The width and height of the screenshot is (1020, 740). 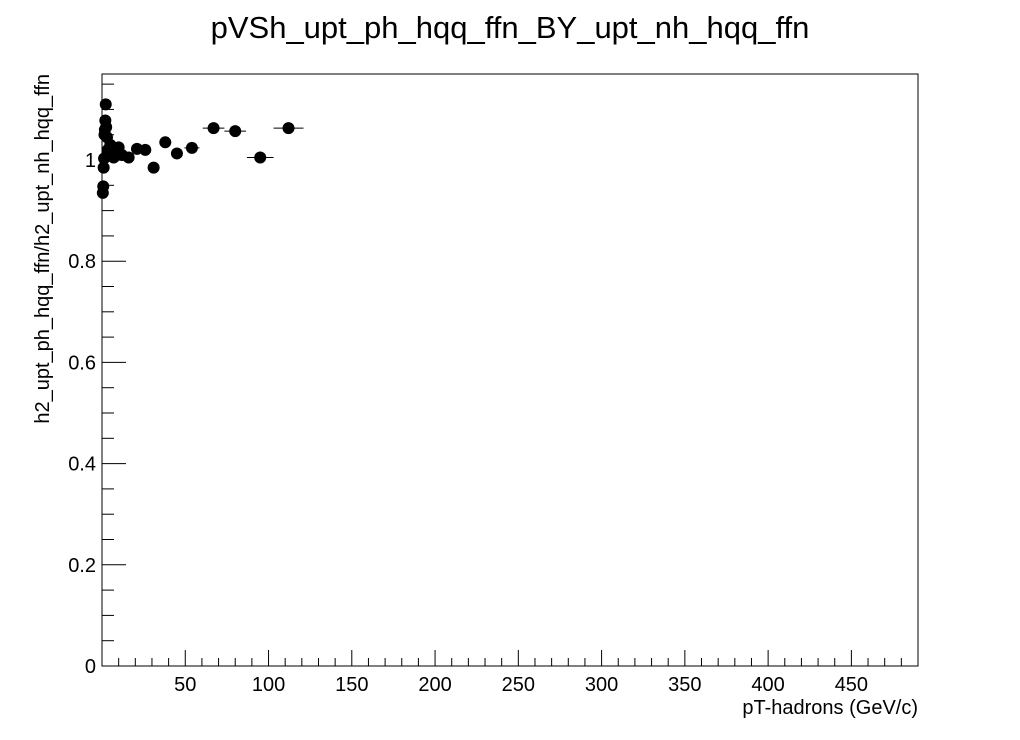 What do you see at coordinates (684, 685) in the screenshot?
I see `x-tick-label: 350` at bounding box center [684, 685].